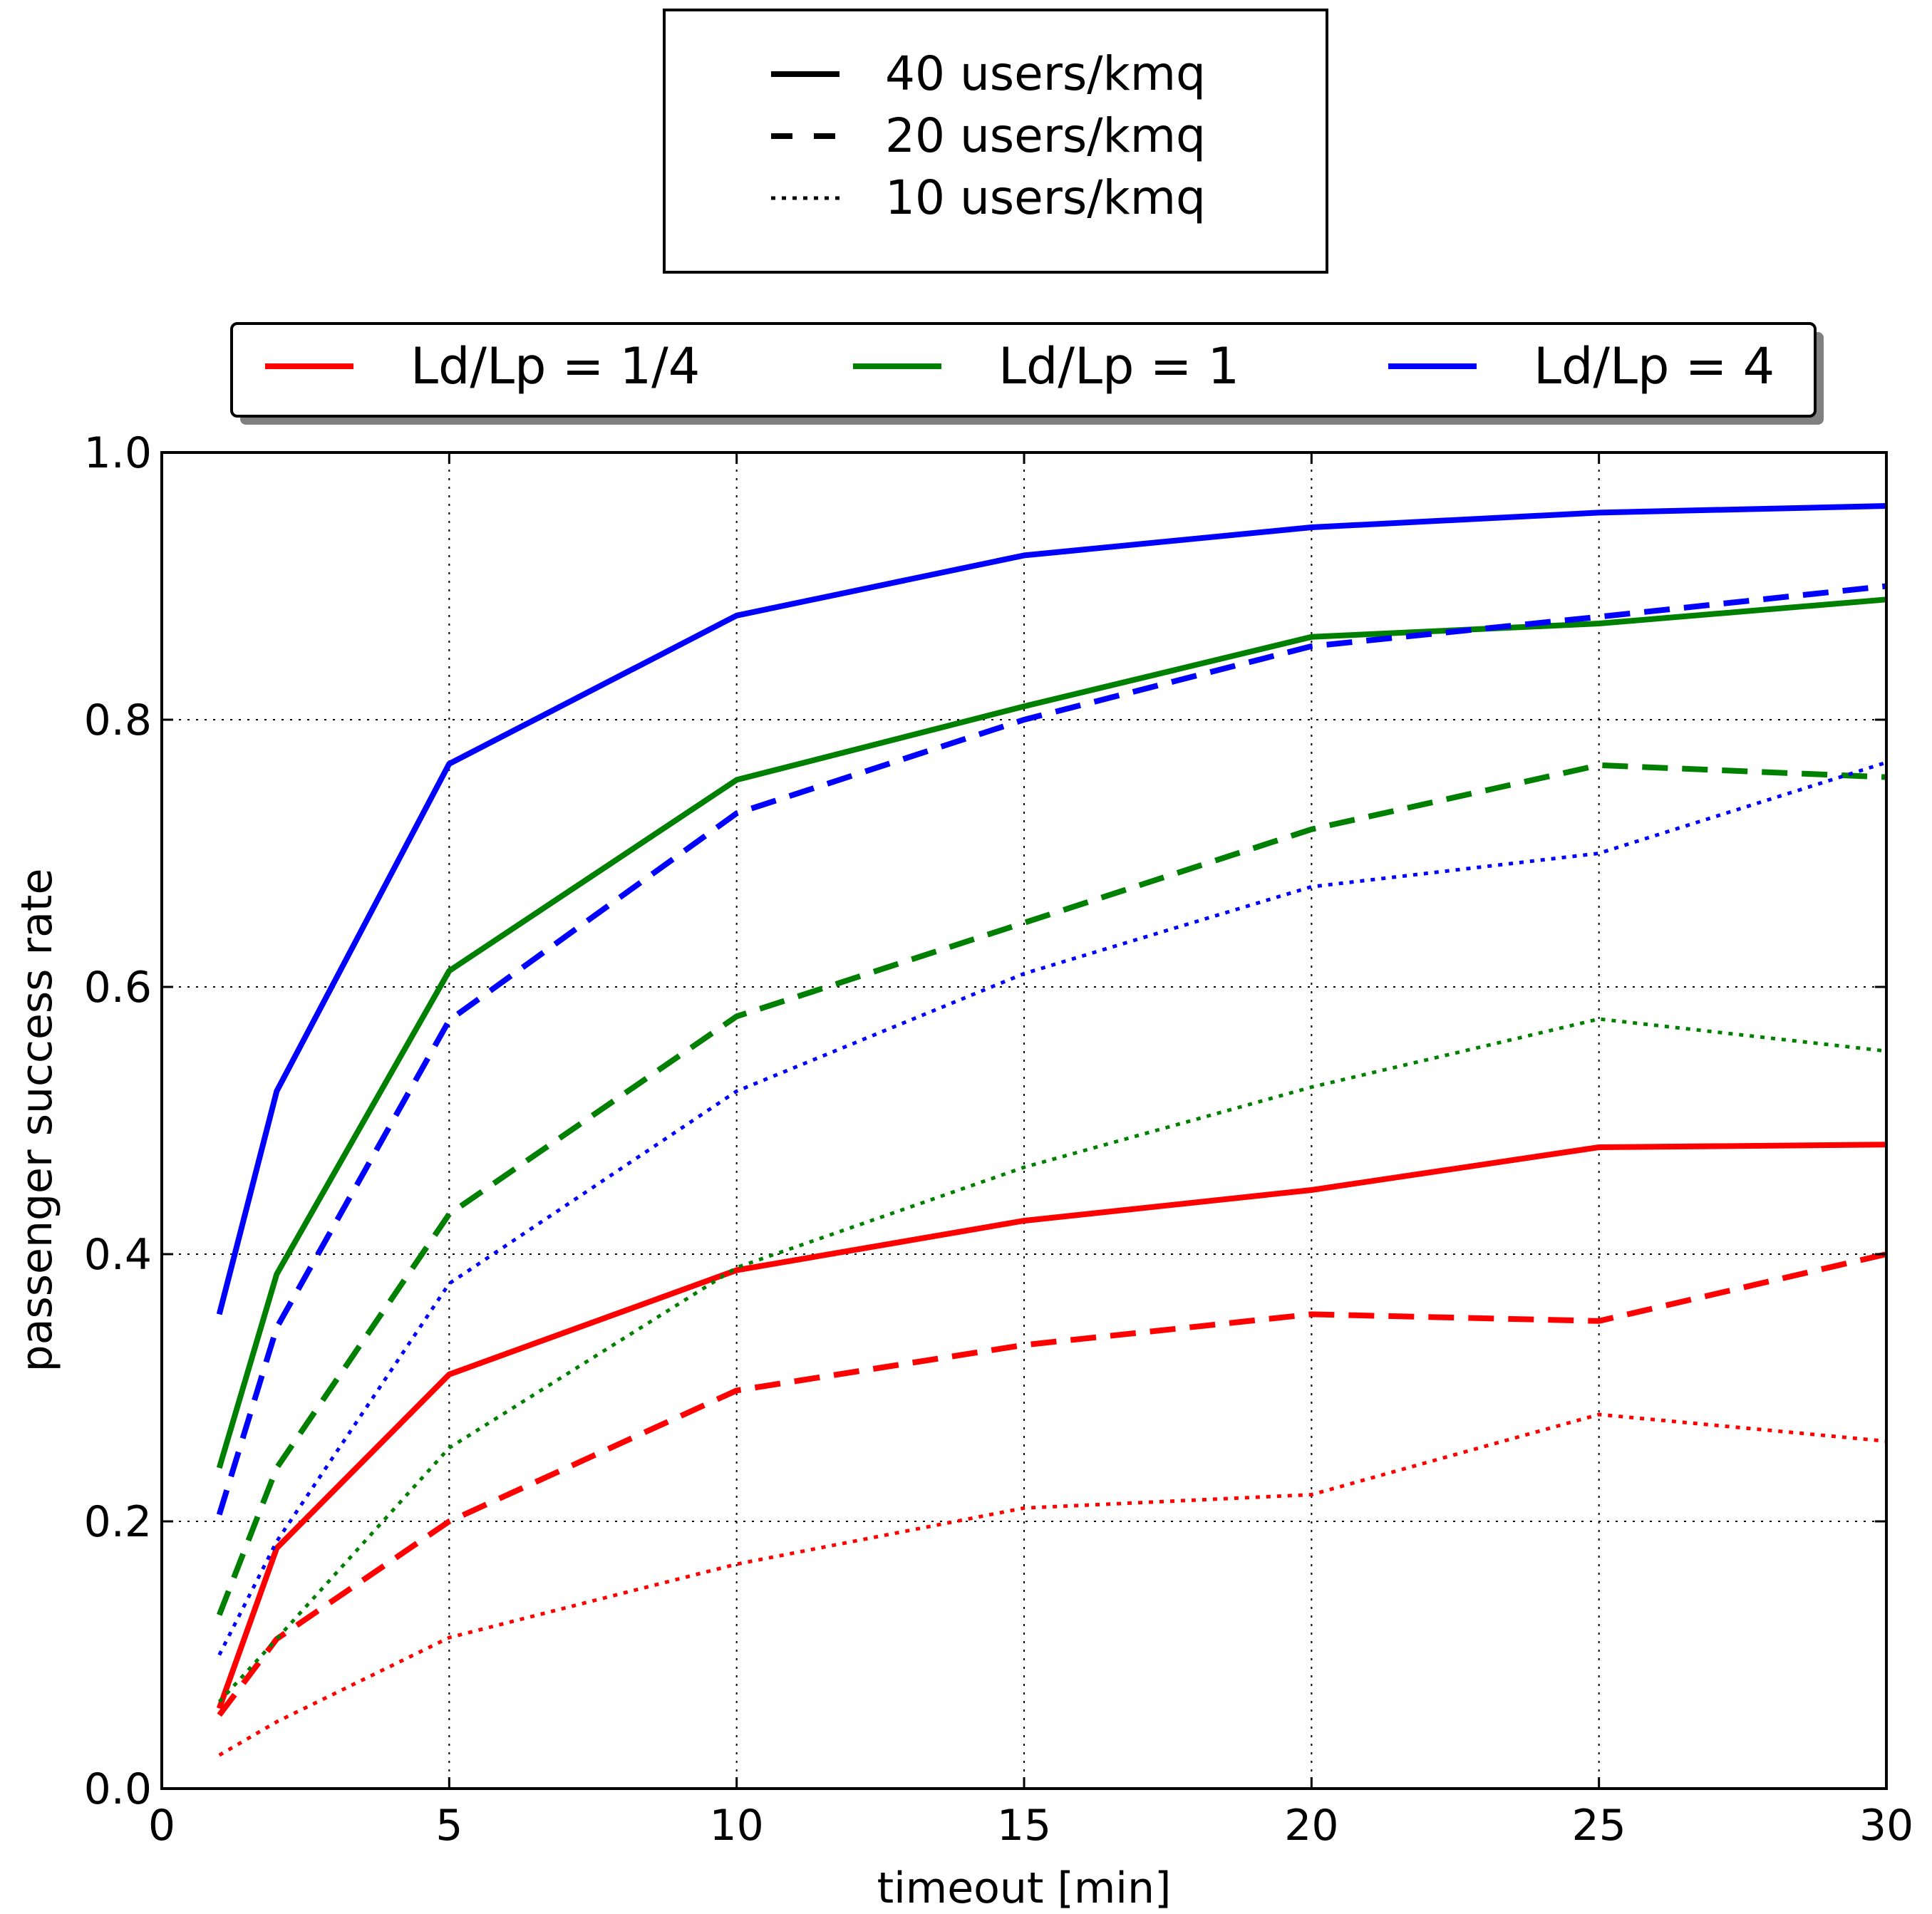 The image size is (1932, 1914). I want to click on x-tick-label: 25, so click(1598, 1826).